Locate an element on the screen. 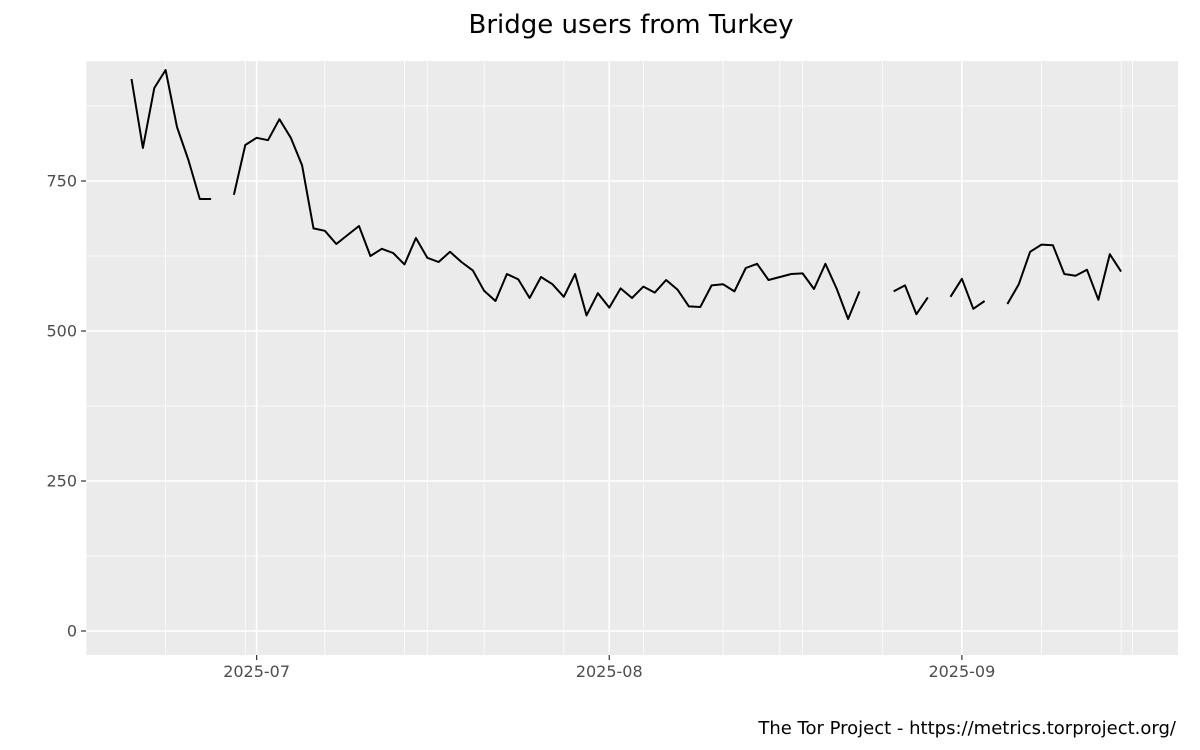 The width and height of the screenshot is (1200, 750). y-tick-label: 250 is located at coordinates (61, 481).